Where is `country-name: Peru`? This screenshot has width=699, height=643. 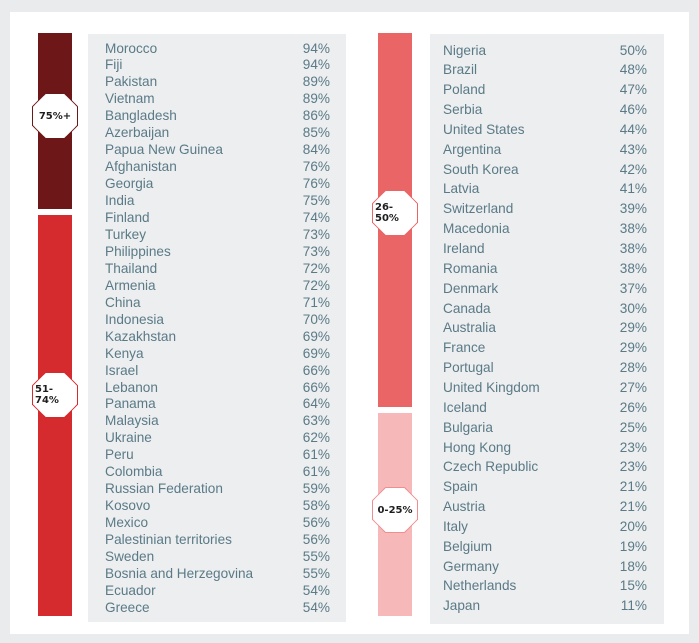
country-name: Peru is located at coordinates (119, 455).